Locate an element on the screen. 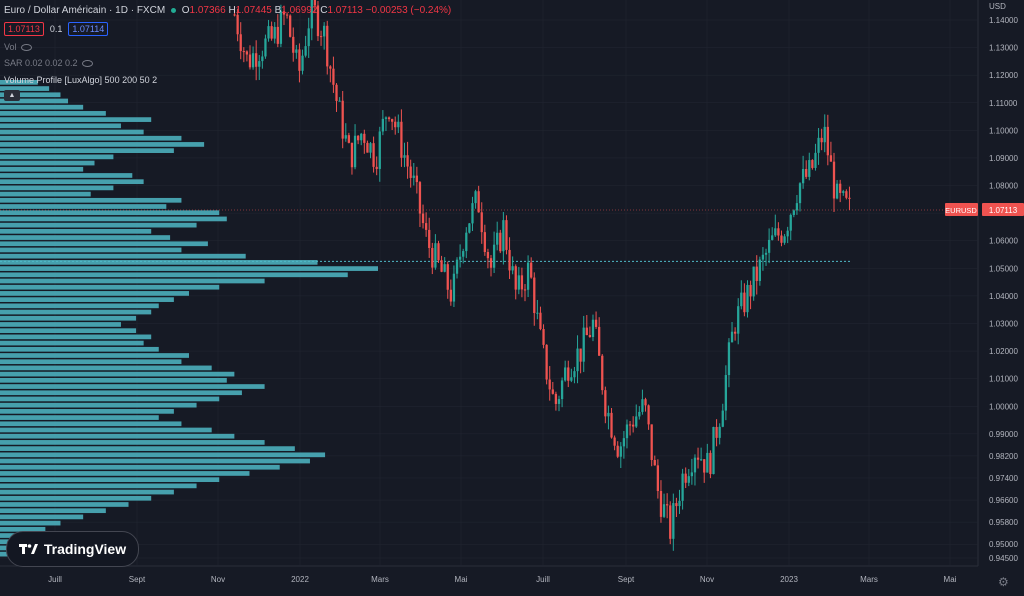 This screenshot has width=1024, height=596. y-tick-label: 1.11000 is located at coordinates (1003, 103).